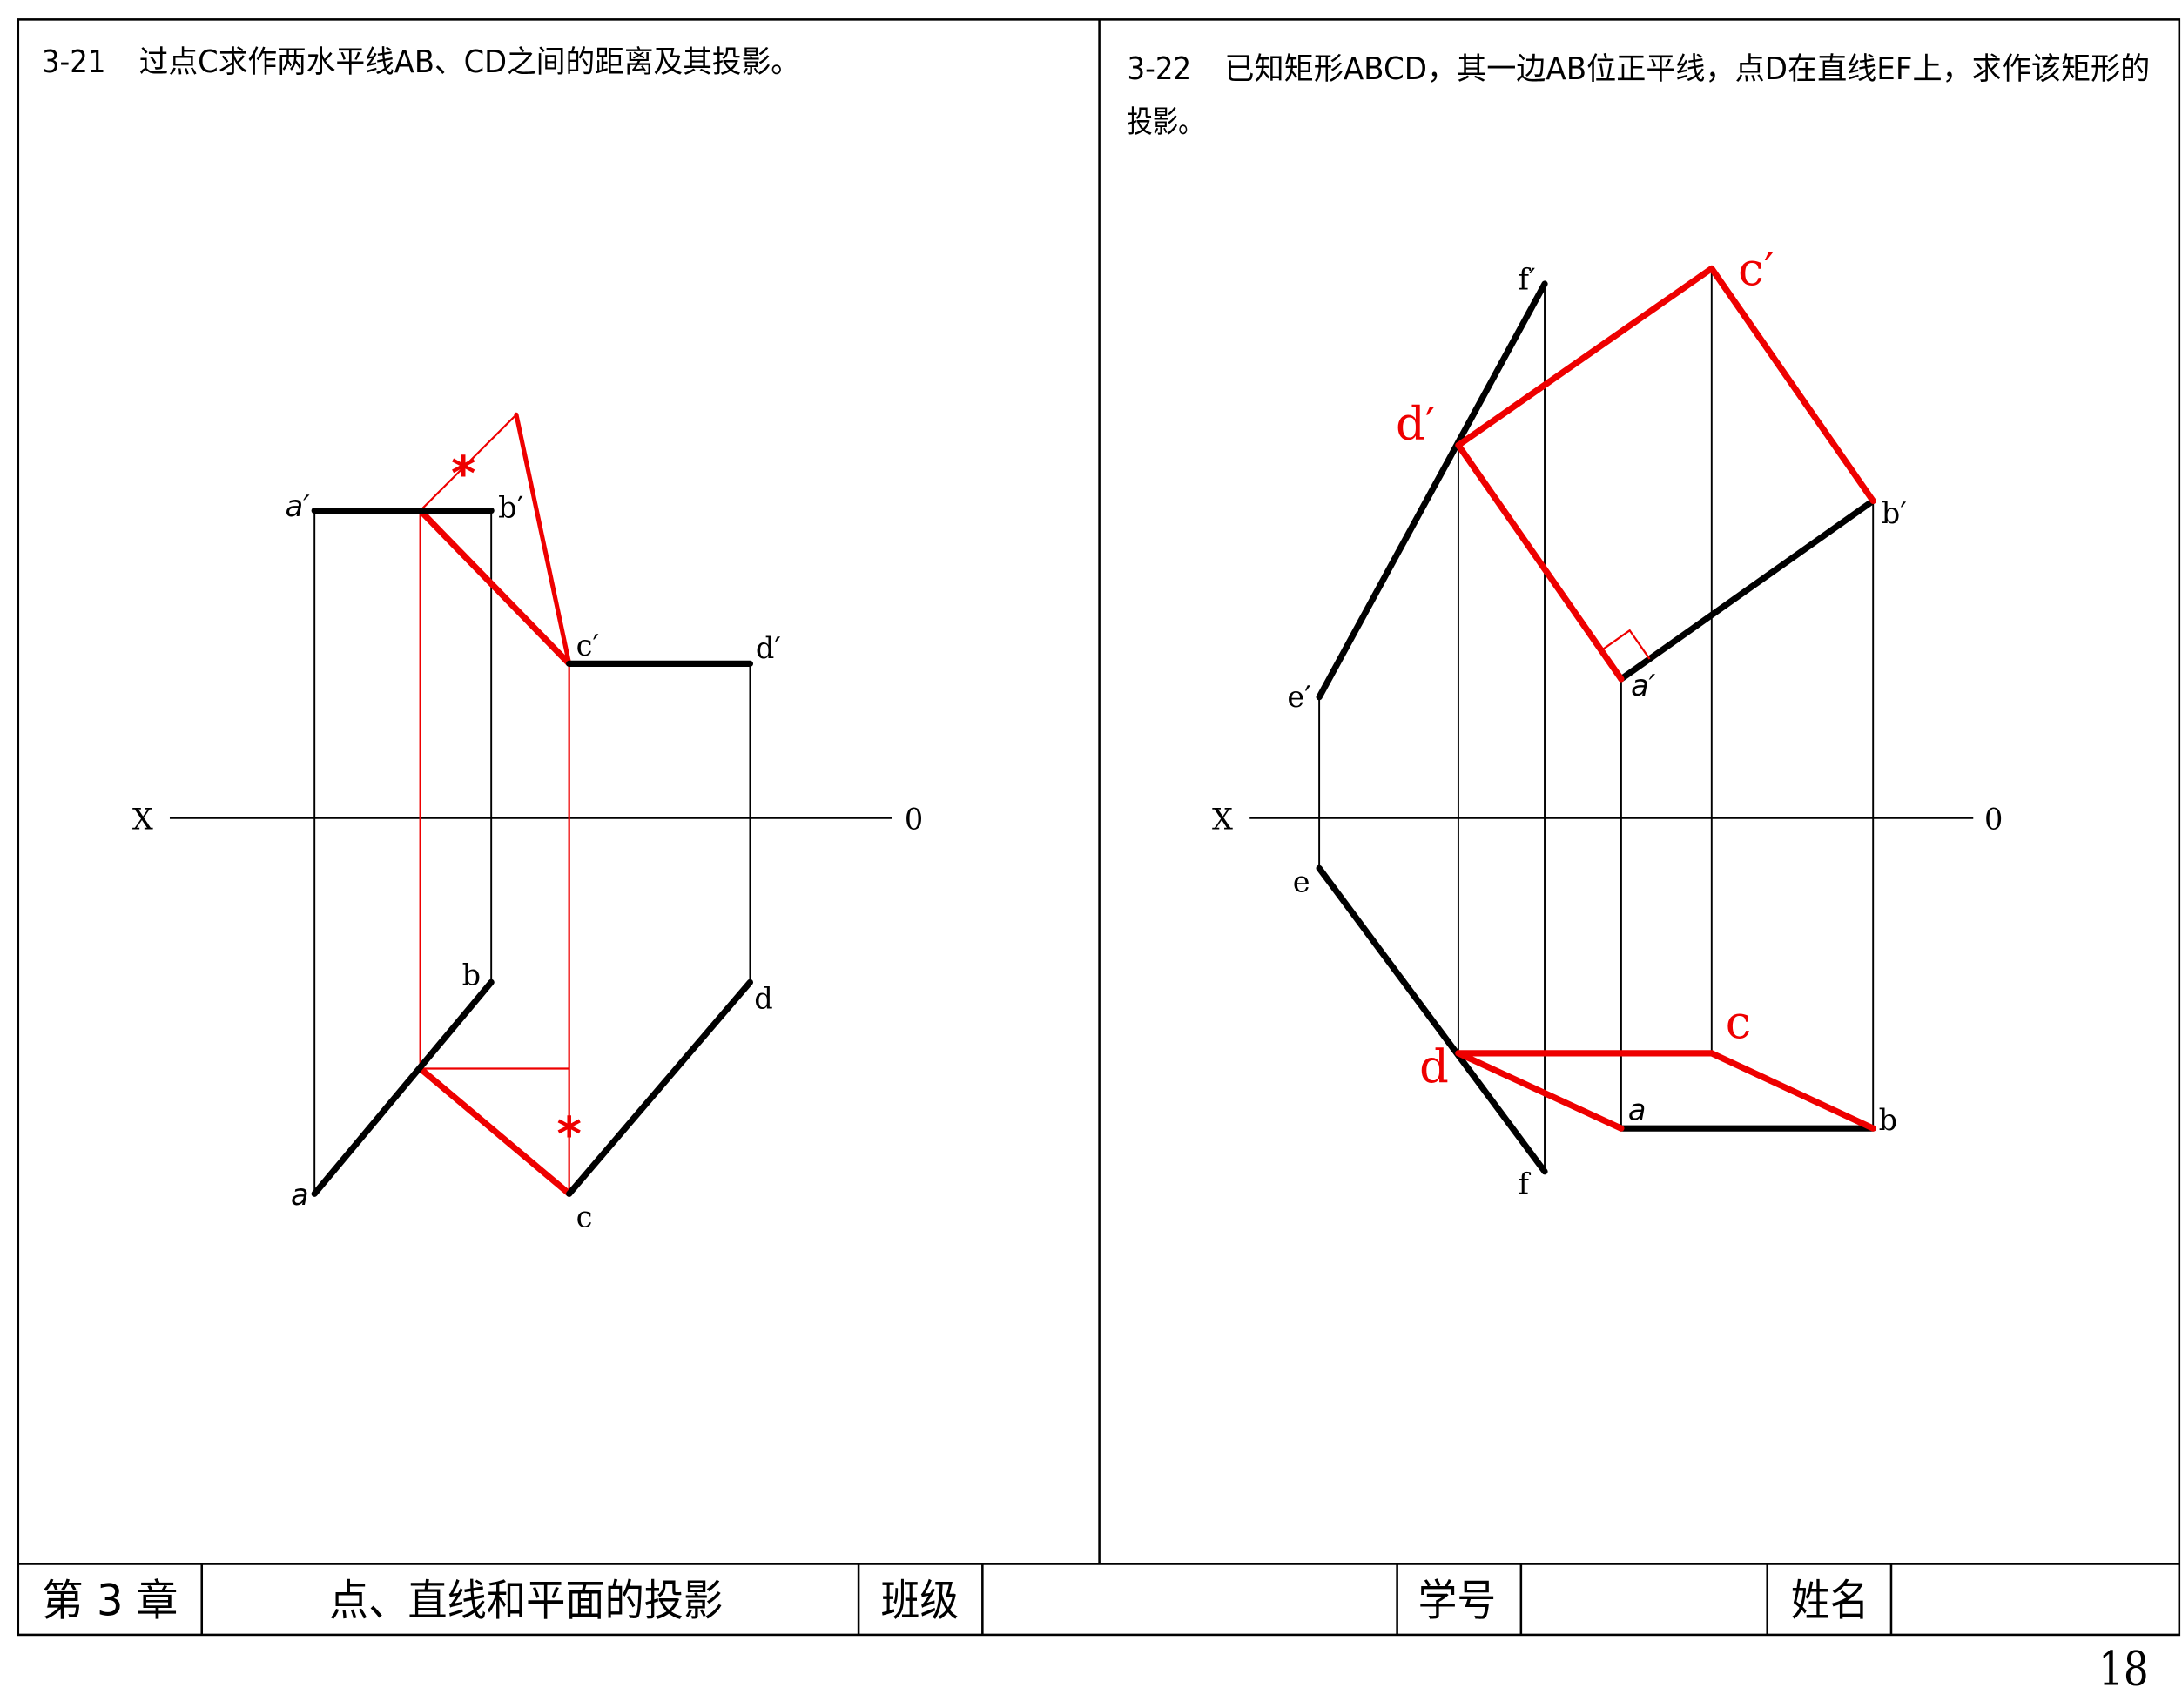  Describe the element at coordinates (1687, 69) in the screenshot. I see `problem-title-line-1: 已知矩形ABCD，其一边AB位正平线，点D在直线EF上，求作该矩形的` at that location.